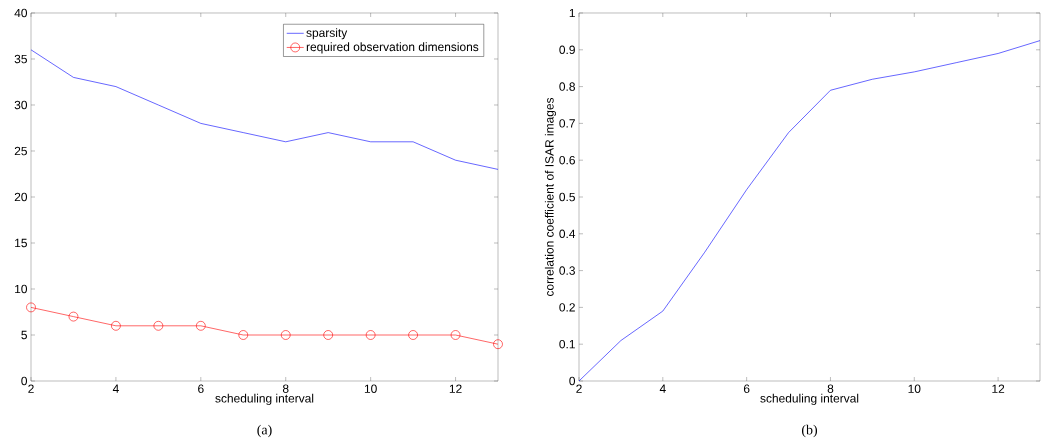 The height and width of the screenshot is (446, 1041). What do you see at coordinates (20, 151) in the screenshot?
I see `y-tick-label: 25` at bounding box center [20, 151].